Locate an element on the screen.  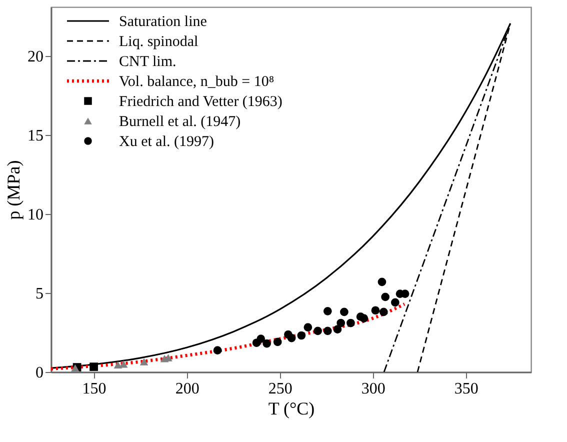
x-tick-label: 350 is located at coordinates (466, 389).